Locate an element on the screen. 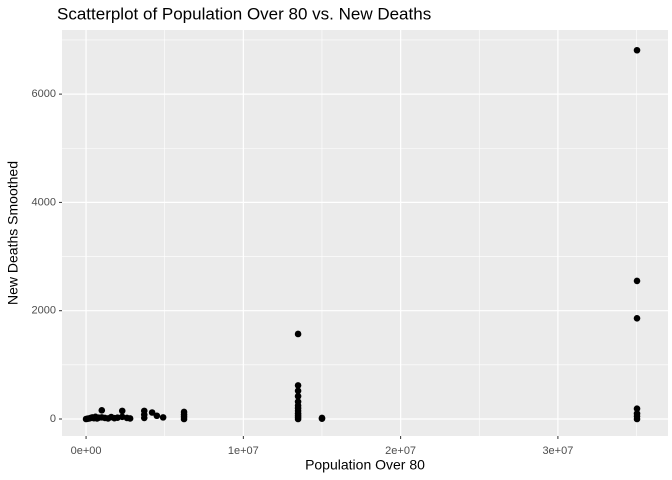  y-tick-label: 0 is located at coordinates (53, 419).